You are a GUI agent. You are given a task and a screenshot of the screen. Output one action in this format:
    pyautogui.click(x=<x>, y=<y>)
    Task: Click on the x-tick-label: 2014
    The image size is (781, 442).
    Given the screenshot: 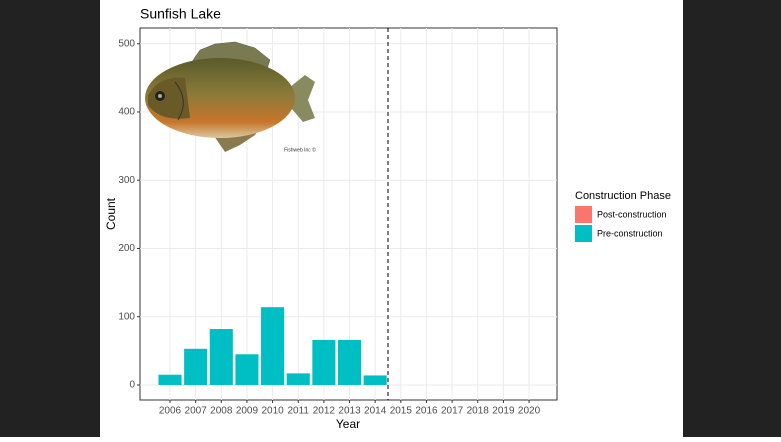 What is the action you would take?
    pyautogui.click(x=375, y=411)
    